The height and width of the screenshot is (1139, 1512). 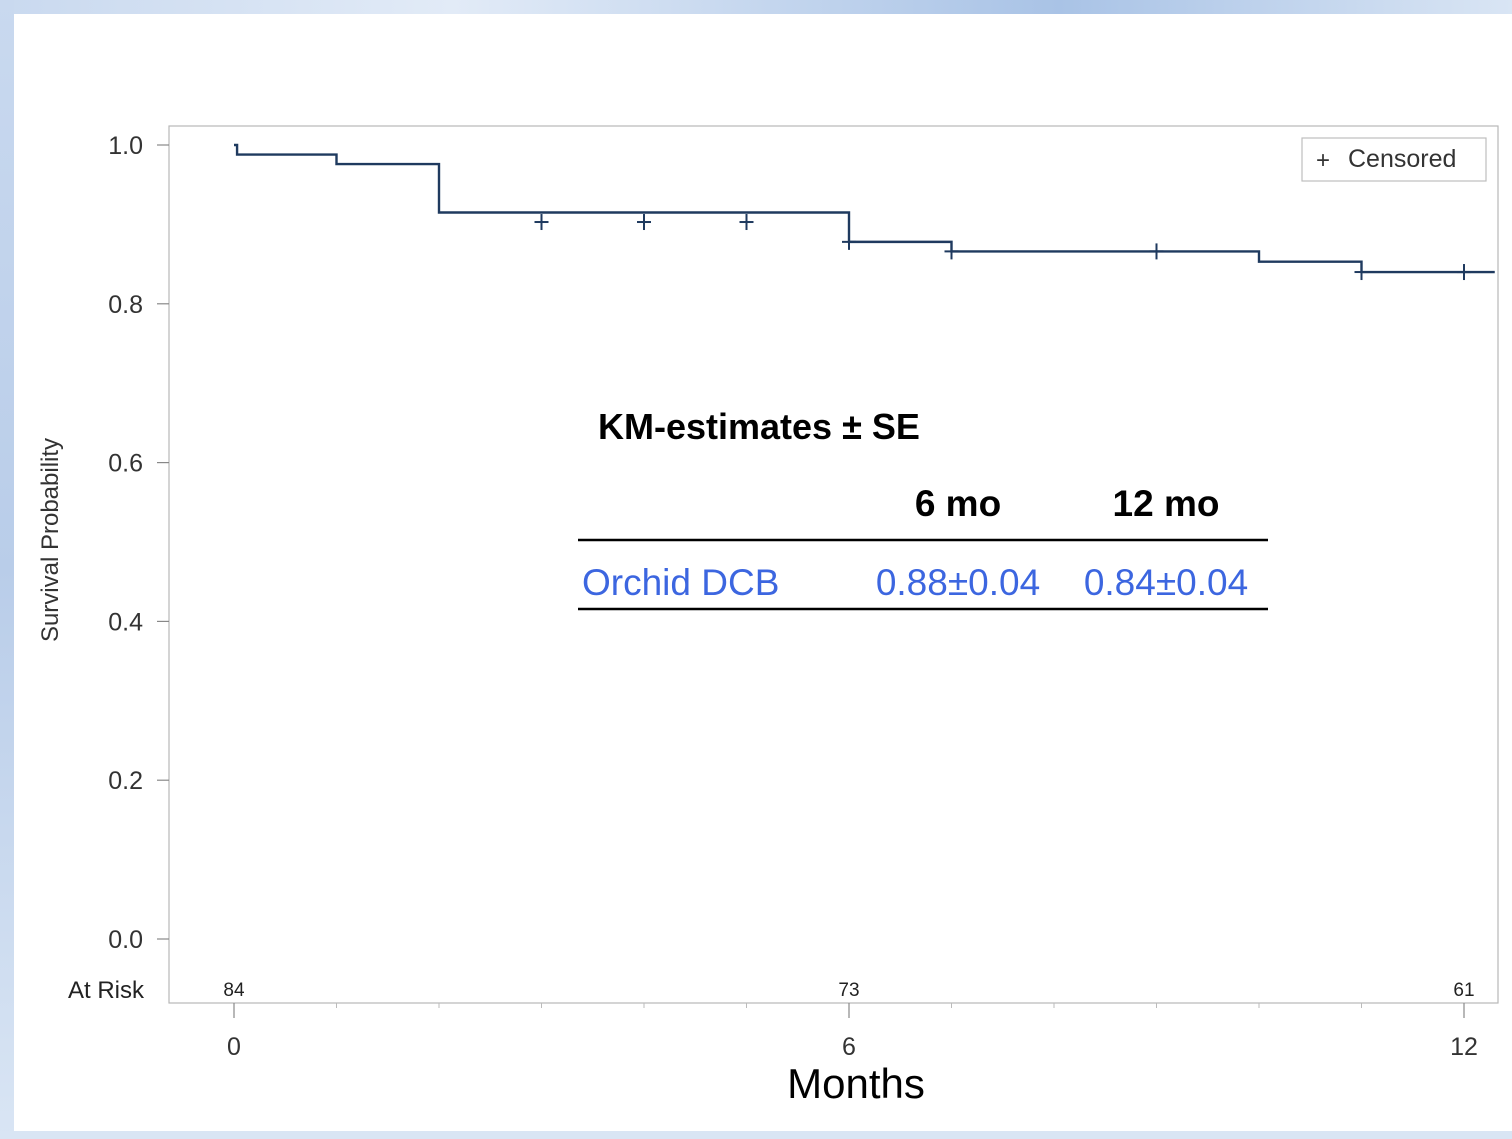 What do you see at coordinates (958, 582) in the screenshot?
I see `km-table-row-6mo-value: 0.88±0.04` at bounding box center [958, 582].